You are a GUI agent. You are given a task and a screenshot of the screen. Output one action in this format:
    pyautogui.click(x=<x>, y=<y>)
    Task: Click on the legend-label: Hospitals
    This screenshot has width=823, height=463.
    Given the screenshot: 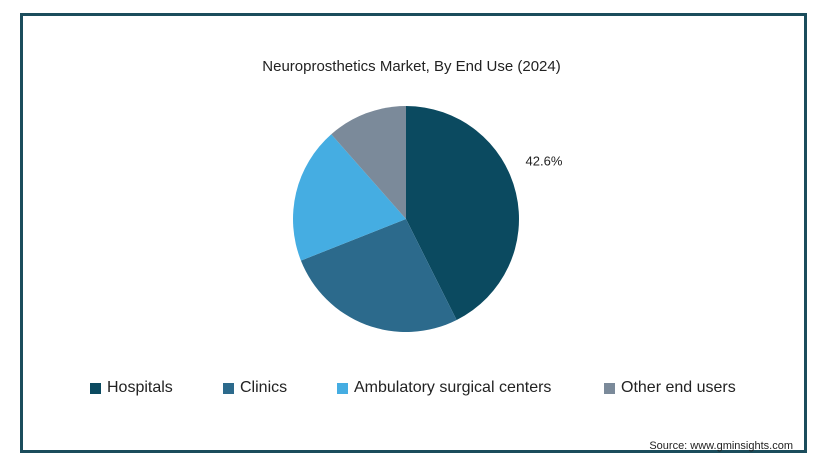 What is the action you would take?
    pyautogui.click(x=140, y=387)
    